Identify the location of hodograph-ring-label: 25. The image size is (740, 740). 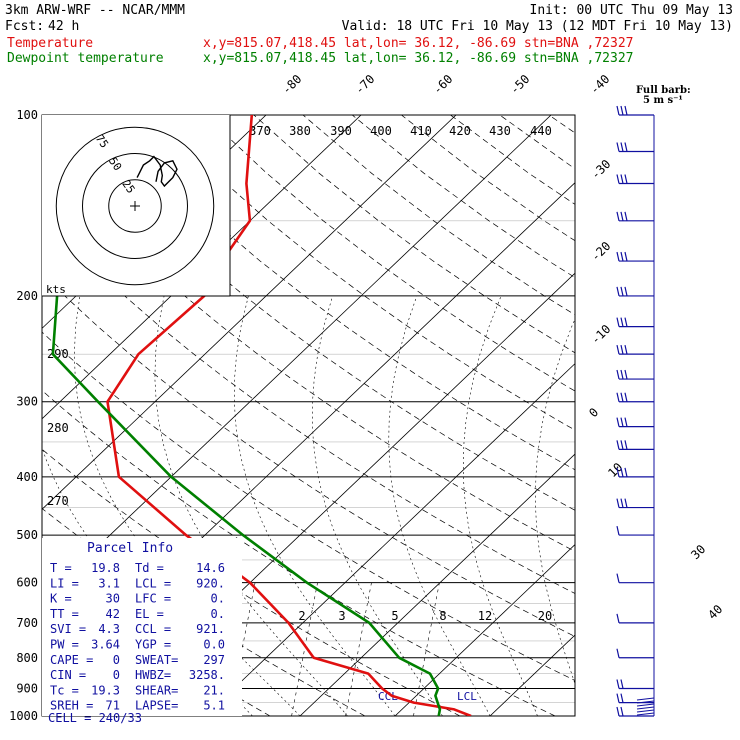
(128, 187).